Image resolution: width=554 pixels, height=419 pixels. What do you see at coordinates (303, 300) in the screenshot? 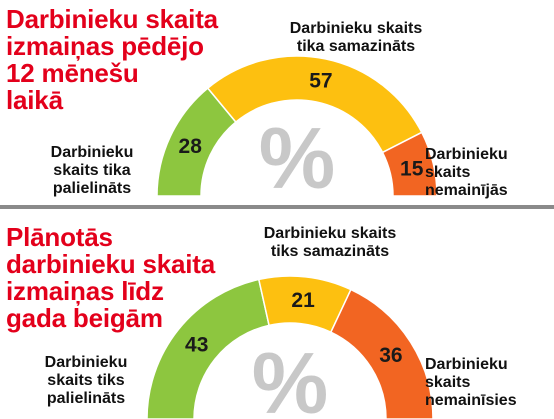
I see `value-label-decrease: 21` at bounding box center [303, 300].